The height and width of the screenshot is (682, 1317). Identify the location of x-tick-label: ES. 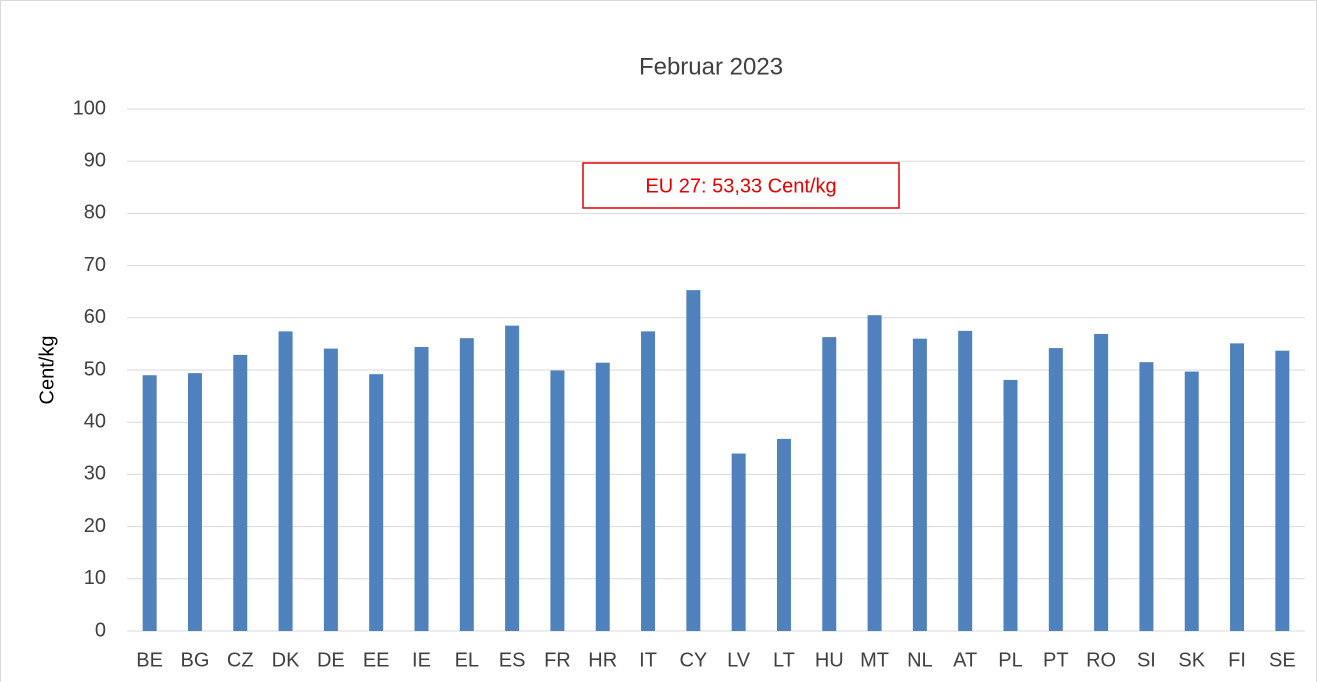
(512, 660).